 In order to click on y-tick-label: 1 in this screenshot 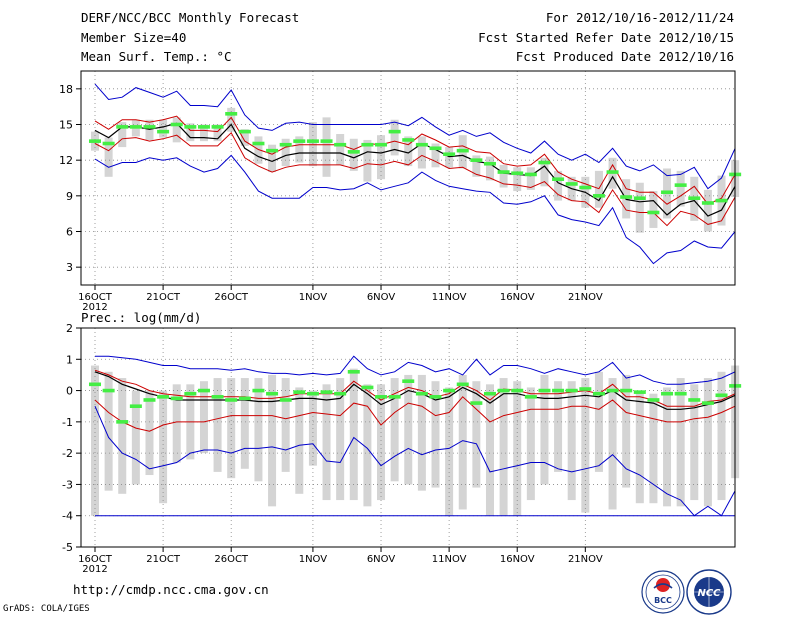, I will do `click(69, 359)`.